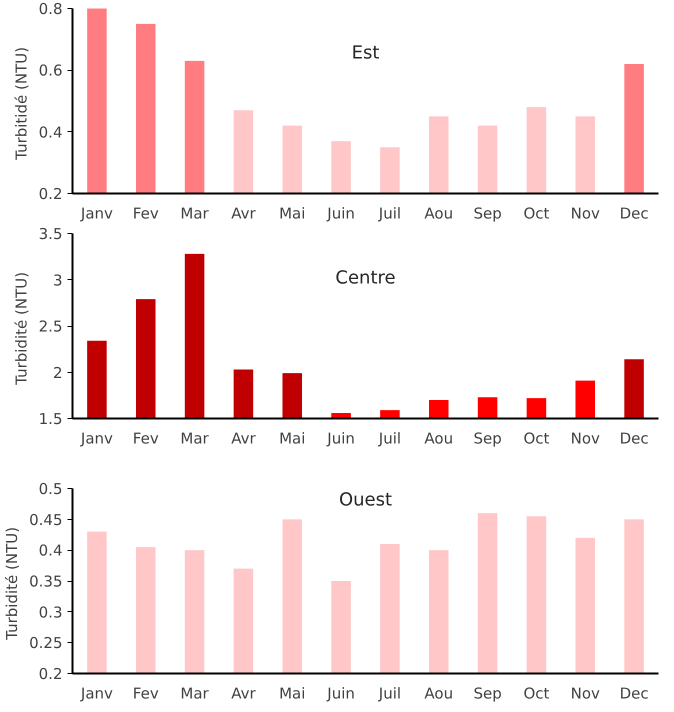 The image size is (674, 712). What do you see at coordinates (365, 278) in the screenshot?
I see `text: Centre` at bounding box center [365, 278].